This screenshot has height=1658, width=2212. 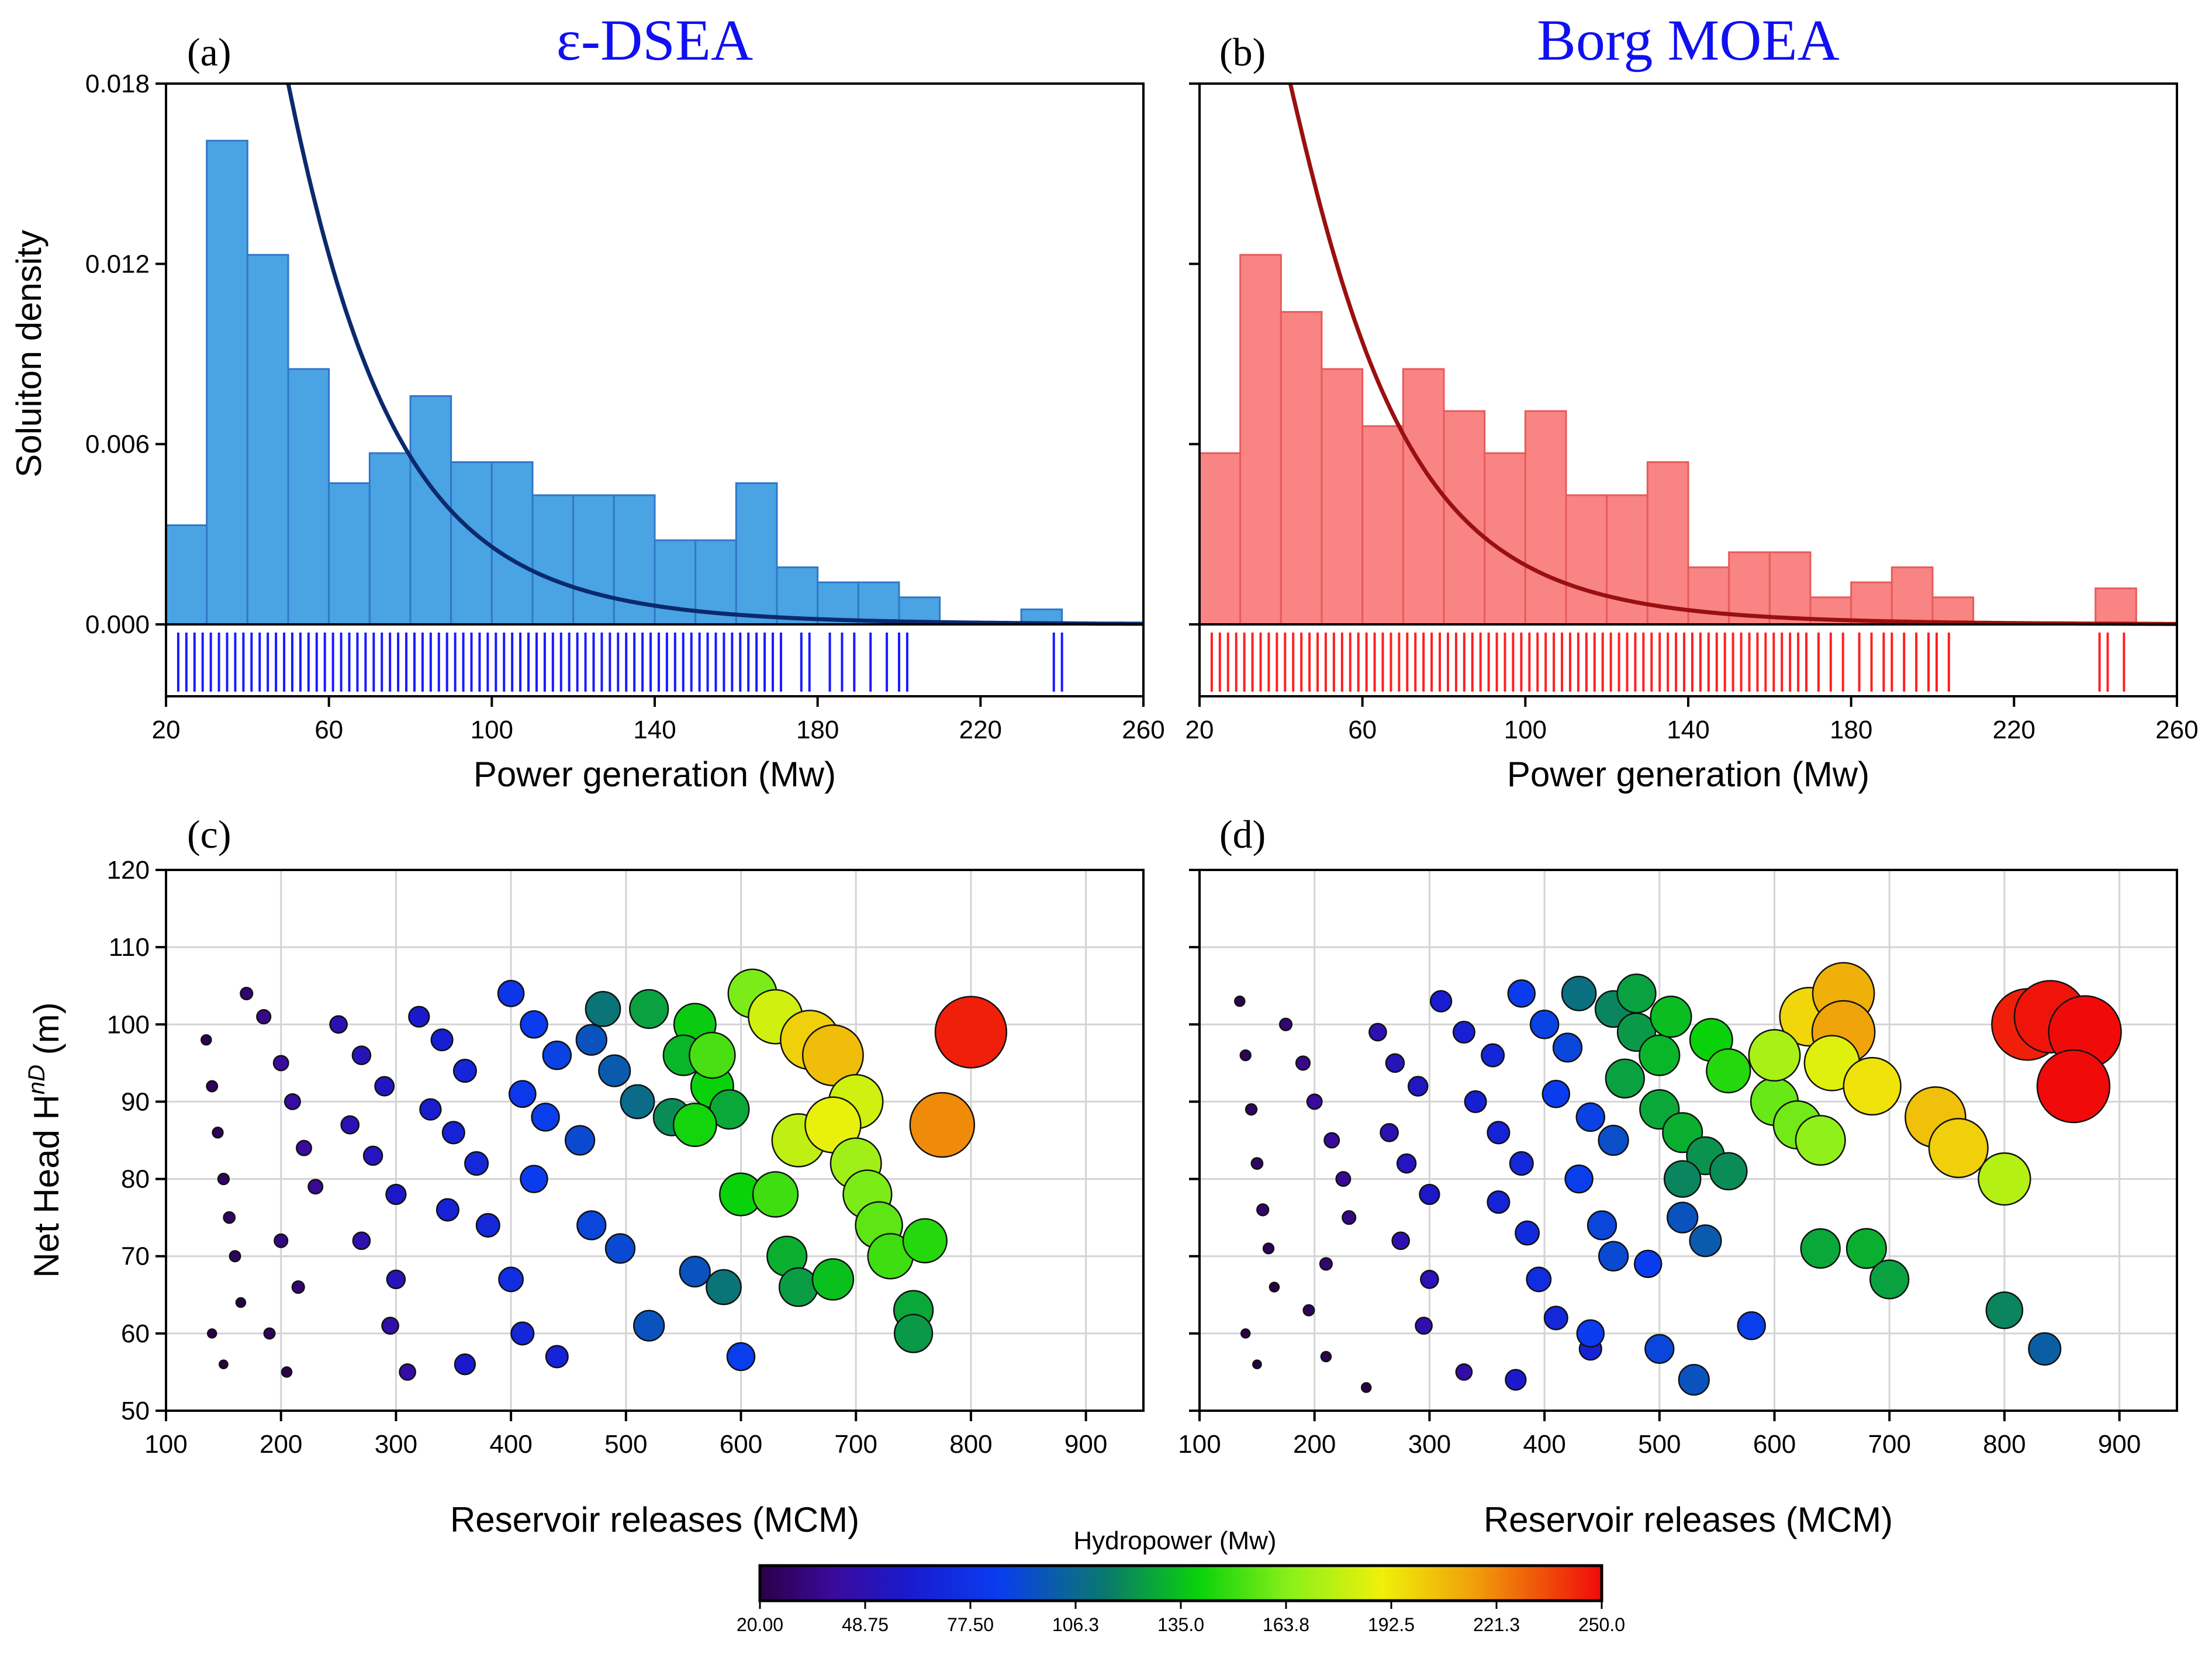 I want to click on x-tick-label: 100, so click(x=492, y=730).